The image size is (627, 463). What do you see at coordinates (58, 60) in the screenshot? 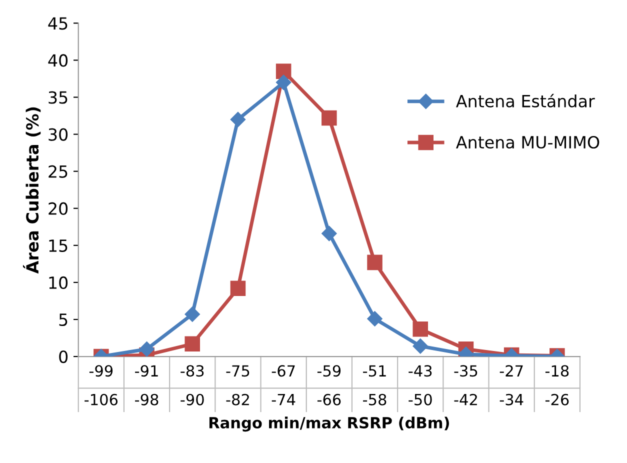
I see `y-tick-label: 40` at bounding box center [58, 60].